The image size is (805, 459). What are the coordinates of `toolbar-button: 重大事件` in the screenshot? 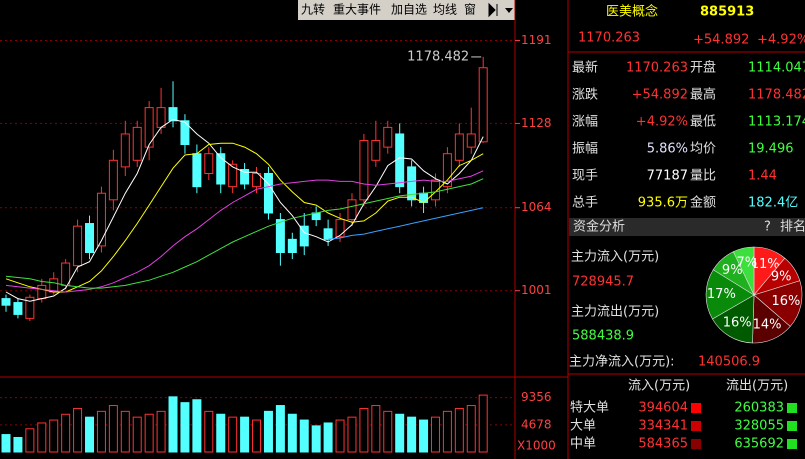 It's located at (357, 10).